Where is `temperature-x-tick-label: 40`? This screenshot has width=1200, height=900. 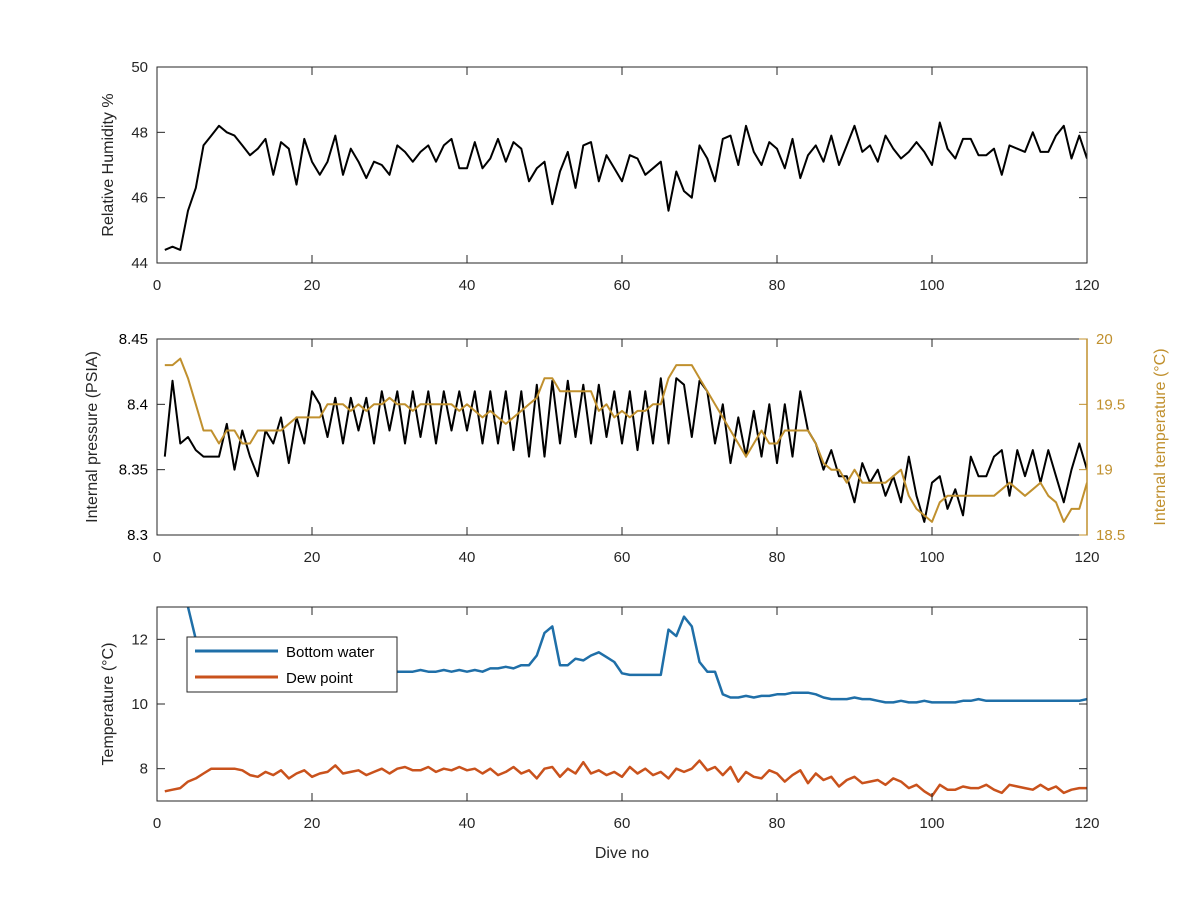
temperature-x-tick-label: 40 is located at coordinates (467, 823).